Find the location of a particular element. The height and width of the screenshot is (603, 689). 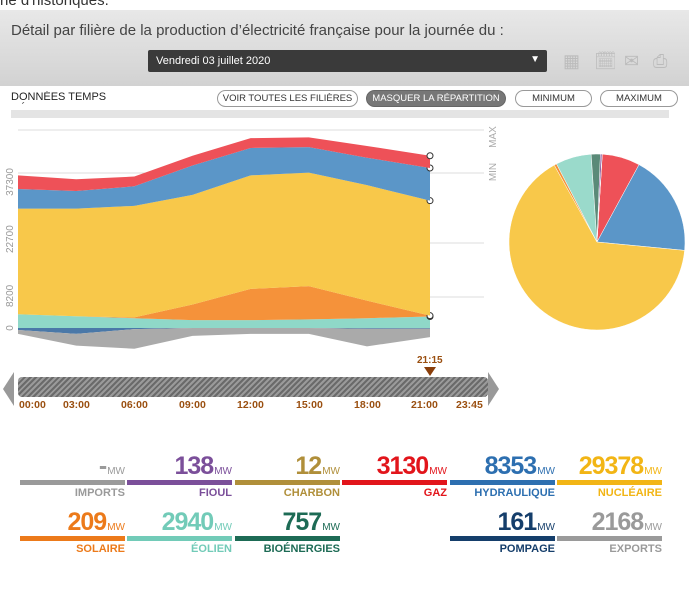

right-label-max: MAX is located at coordinates (493, 137).